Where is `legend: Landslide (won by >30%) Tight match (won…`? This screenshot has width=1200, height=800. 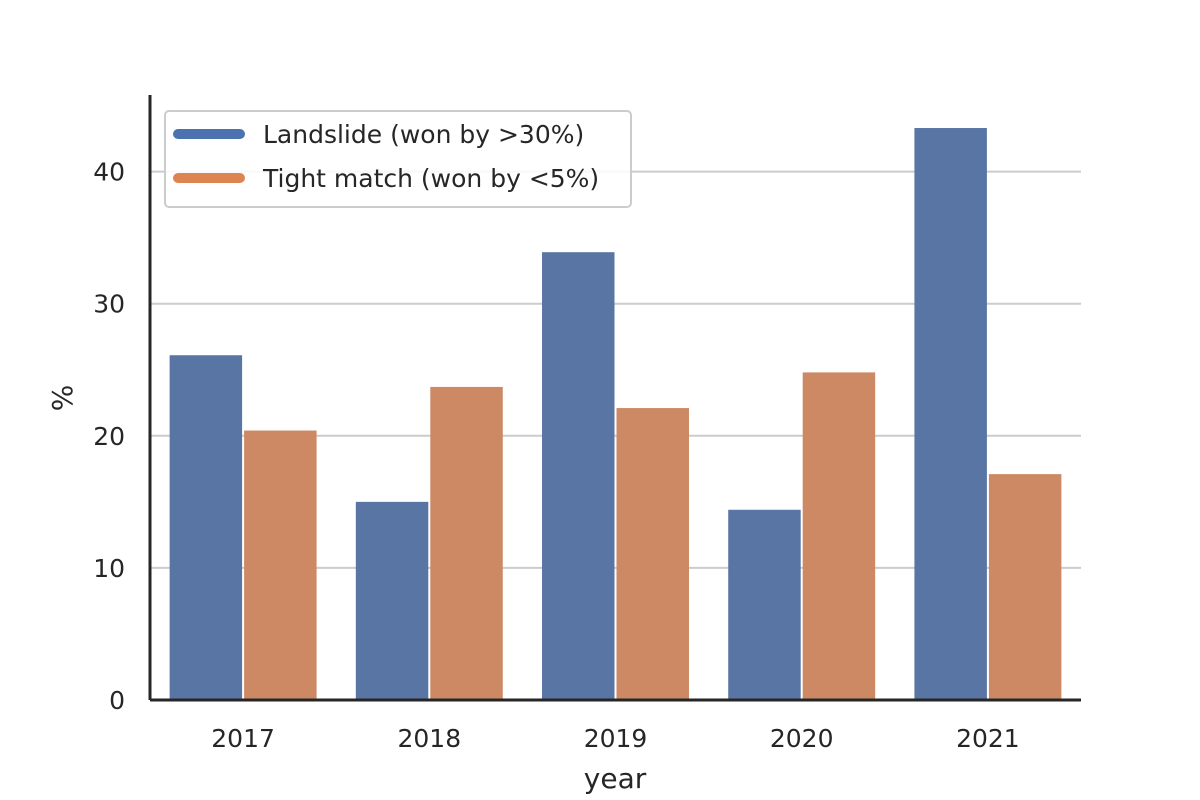 legend: Landslide (won by >30%) Tight match (won… is located at coordinates (398, 159).